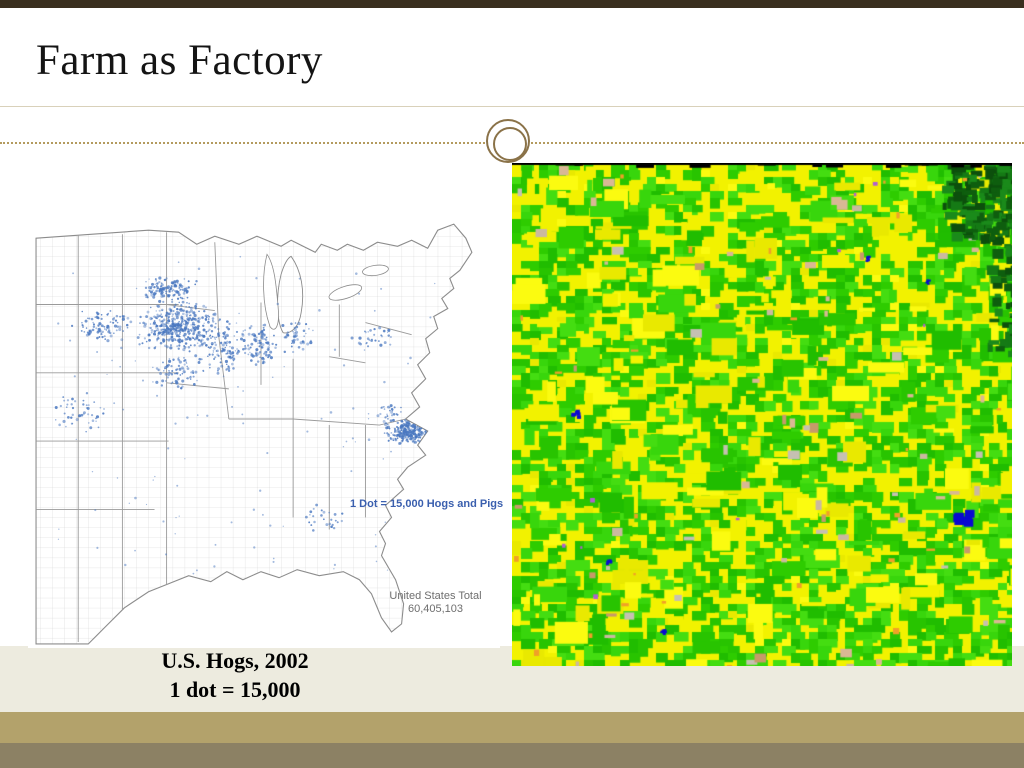  Describe the element at coordinates (235, 660) in the screenshot. I see `caption-line1: U.S. Hogs, 2002` at that location.